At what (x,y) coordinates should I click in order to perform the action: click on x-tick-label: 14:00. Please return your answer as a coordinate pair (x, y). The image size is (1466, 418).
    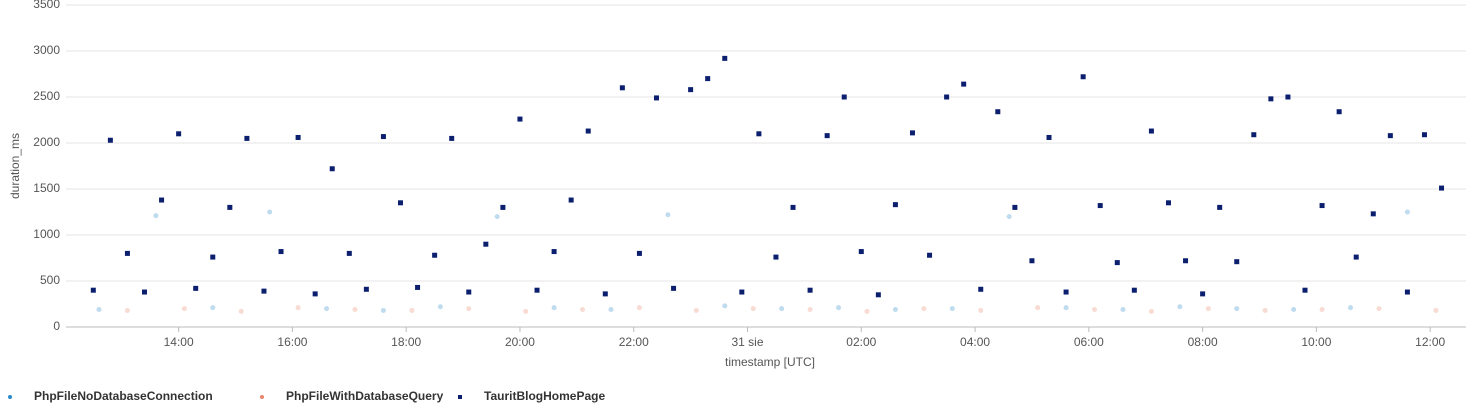
    Looking at the image, I should click on (179, 342).